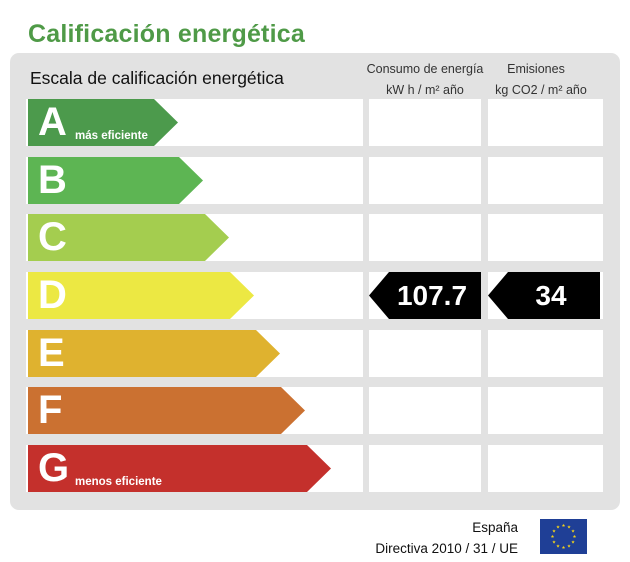  Describe the element at coordinates (118, 482) in the screenshot. I see `rating-sublabel-g: menos eficiente` at that location.